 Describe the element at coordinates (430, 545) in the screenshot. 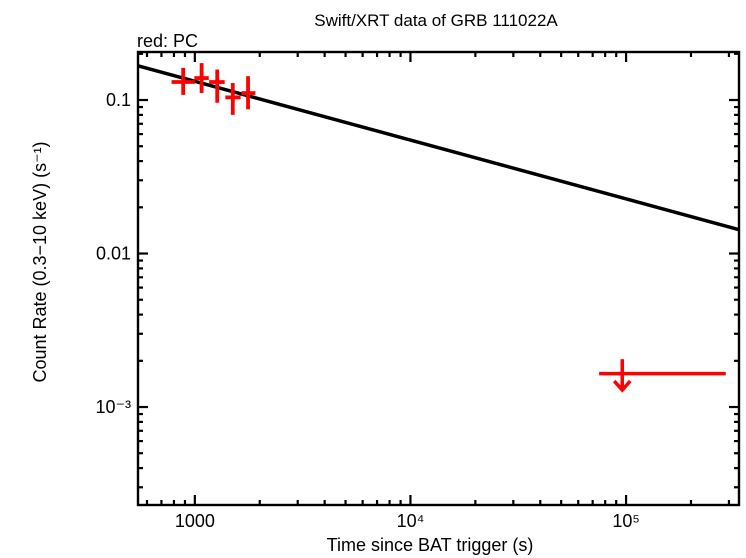

I see `x-axis-label: Time since BAT trigger (s)` at that location.